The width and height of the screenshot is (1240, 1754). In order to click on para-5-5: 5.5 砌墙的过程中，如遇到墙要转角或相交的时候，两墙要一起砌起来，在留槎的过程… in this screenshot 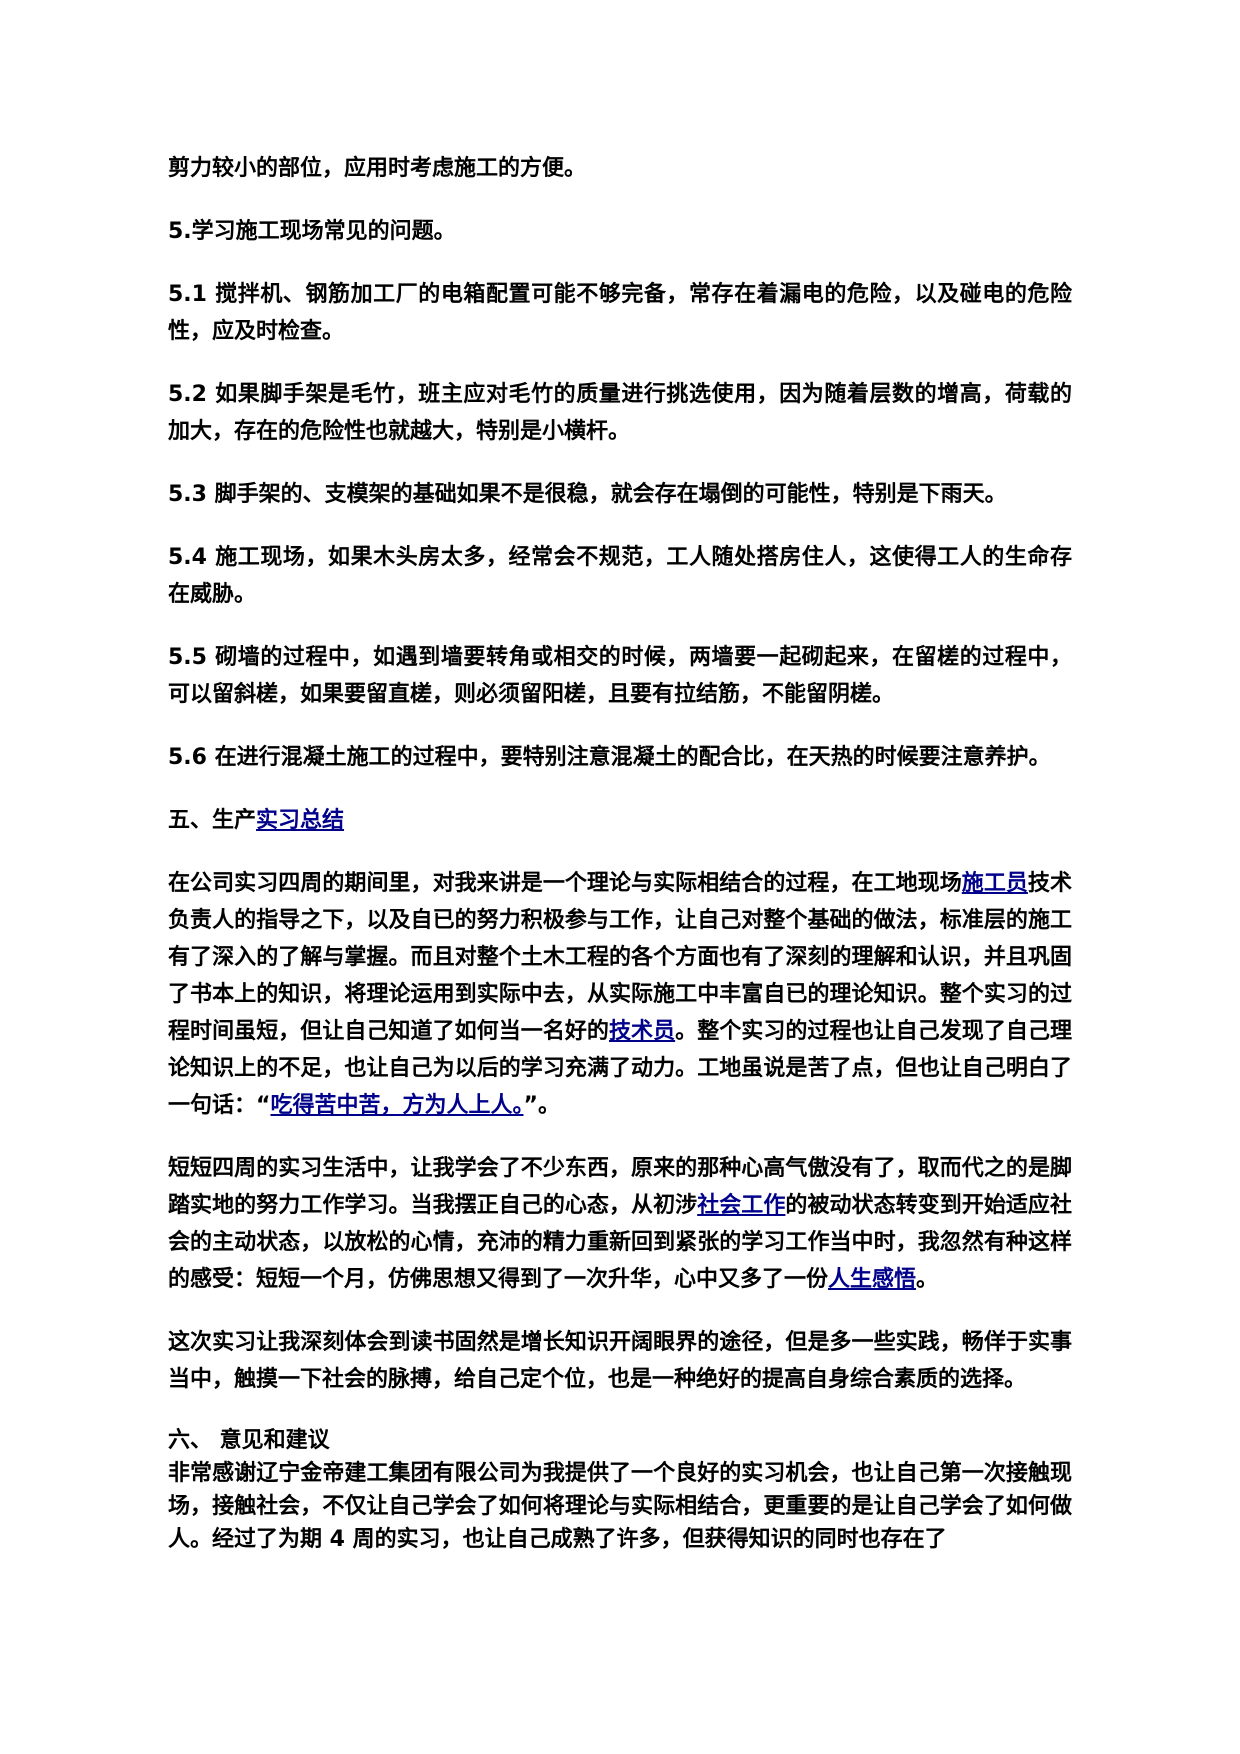, I will do `click(620, 676)`.